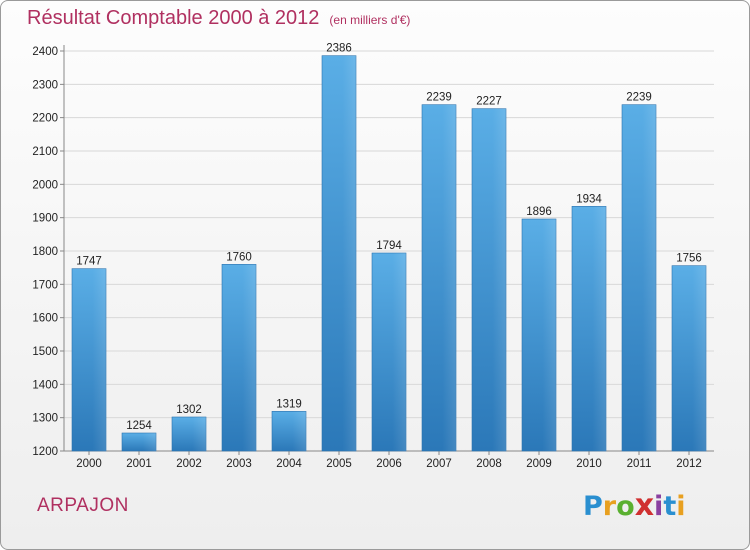  I want to click on data-label: 1254, so click(139, 426).